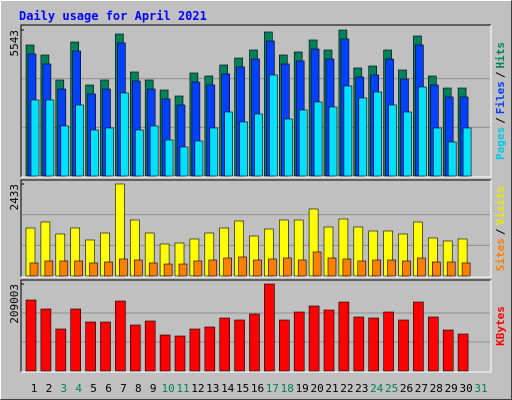 This screenshot has width=512, height=400. What do you see at coordinates (272, 388) in the screenshot?
I see `x-tick-label: 17` at bounding box center [272, 388].